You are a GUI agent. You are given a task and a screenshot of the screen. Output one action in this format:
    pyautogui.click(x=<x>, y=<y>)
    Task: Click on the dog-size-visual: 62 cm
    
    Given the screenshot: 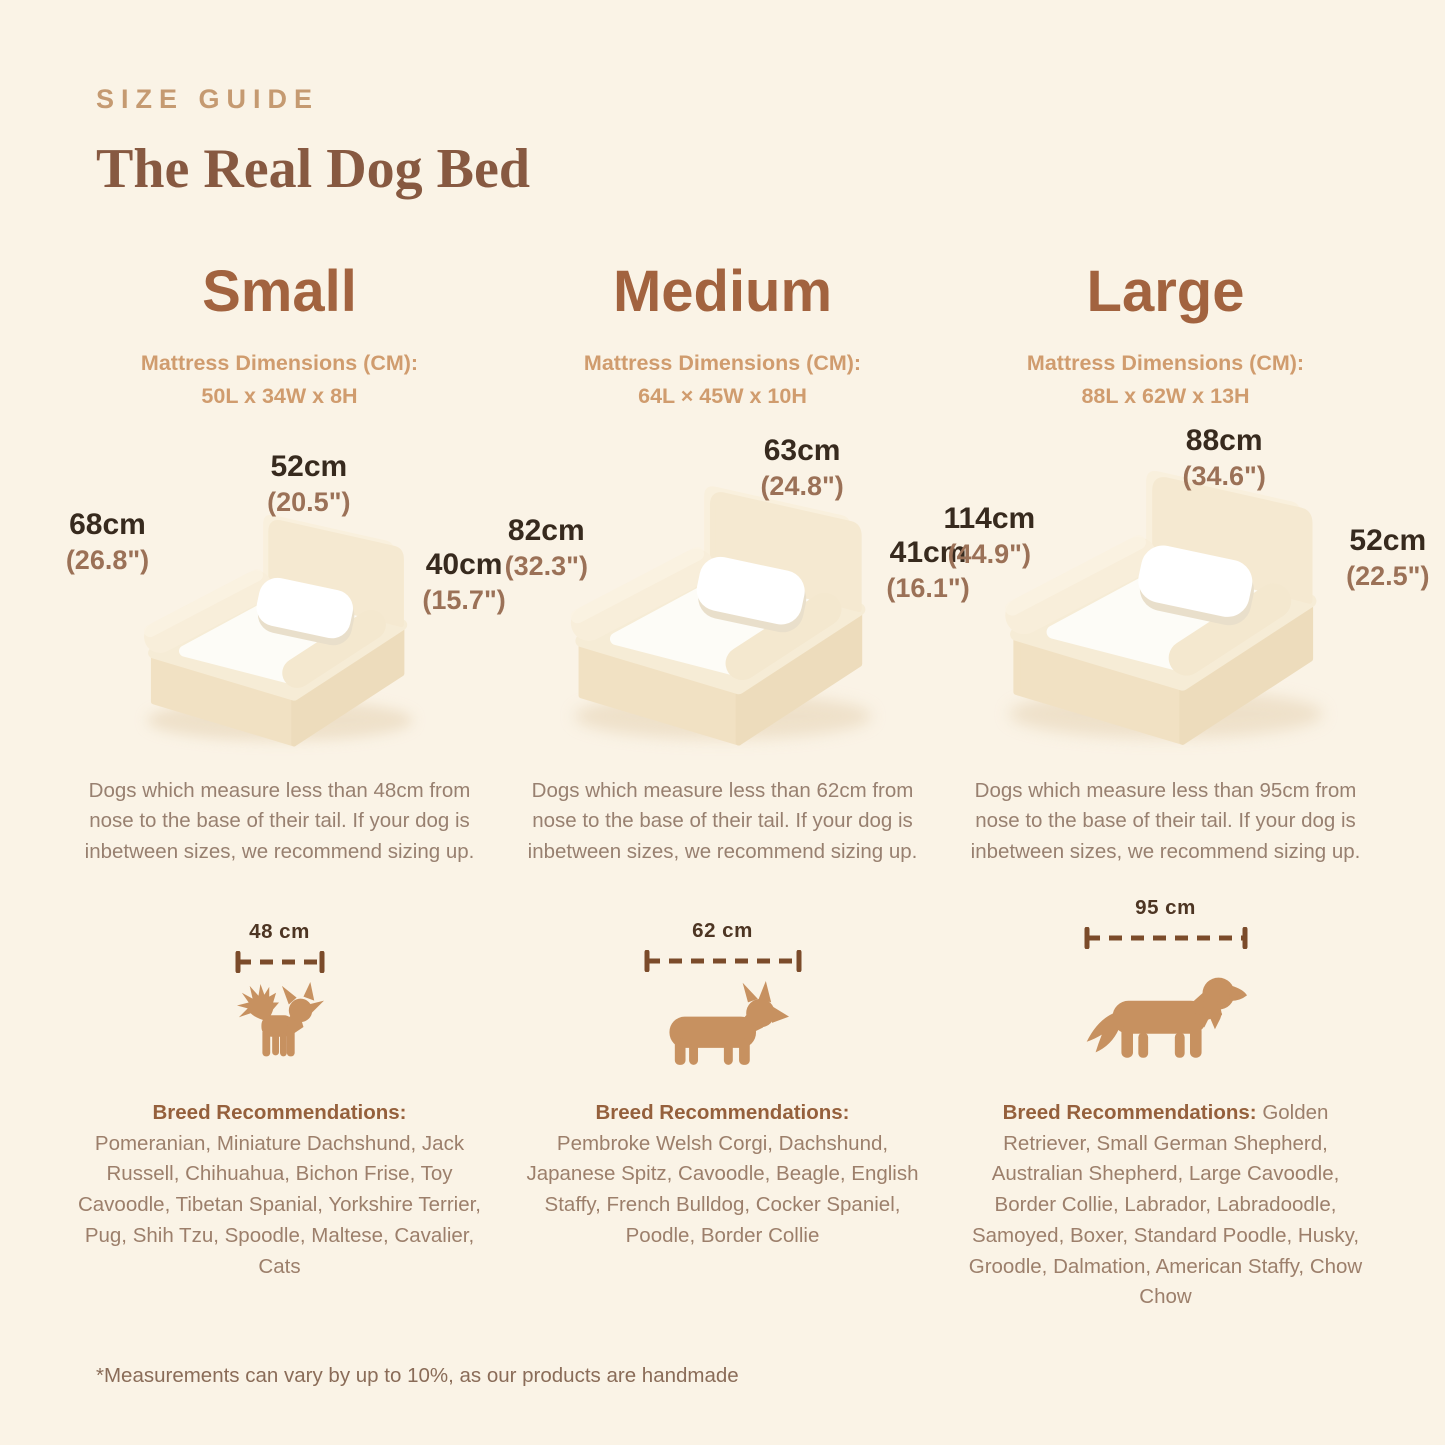 What is the action you would take?
    pyautogui.click(x=722, y=983)
    